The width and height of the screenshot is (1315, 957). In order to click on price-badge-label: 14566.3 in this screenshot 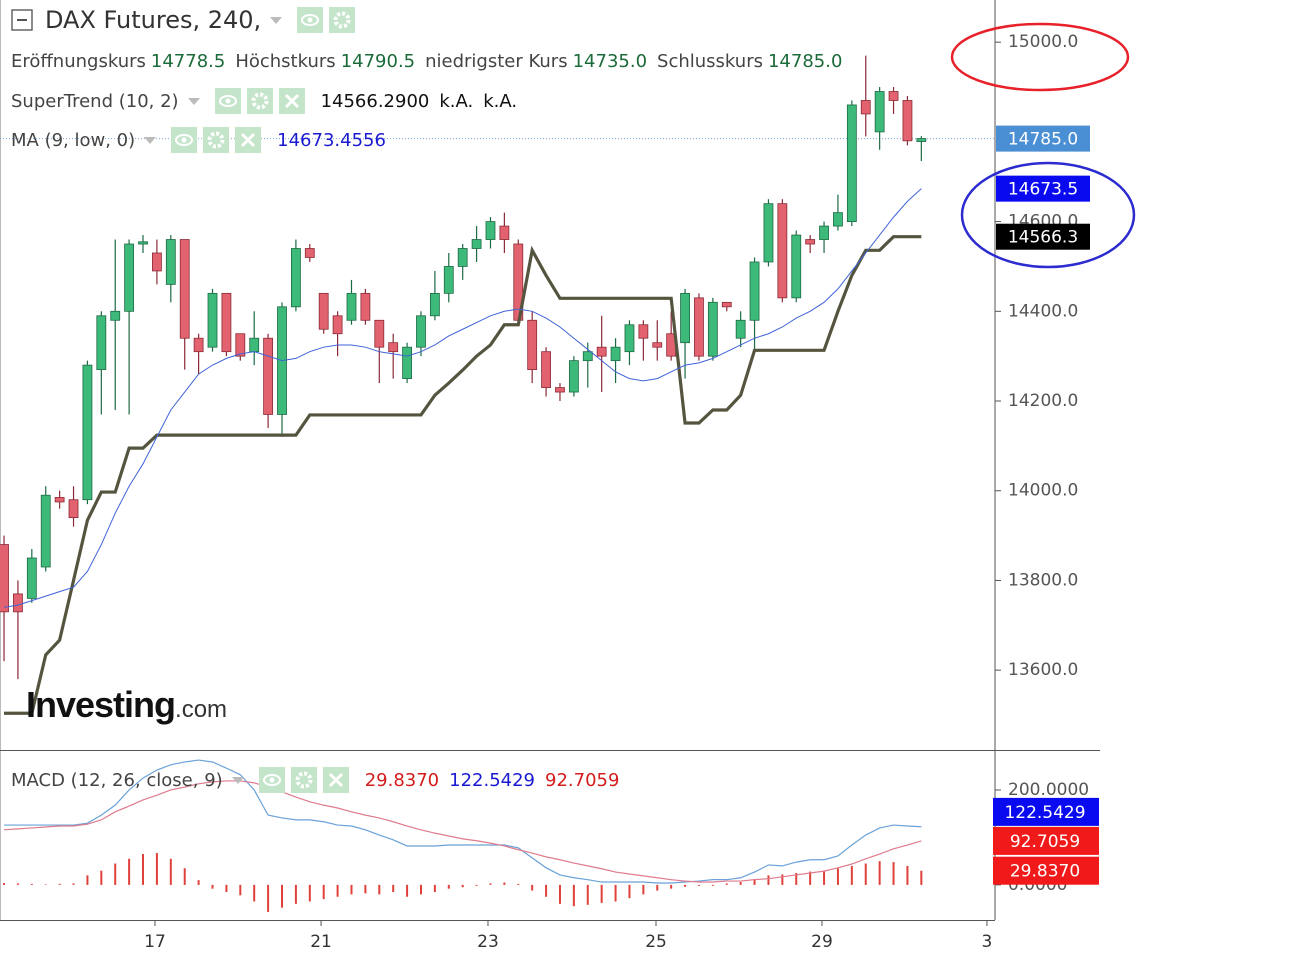, I will do `click(1043, 238)`.